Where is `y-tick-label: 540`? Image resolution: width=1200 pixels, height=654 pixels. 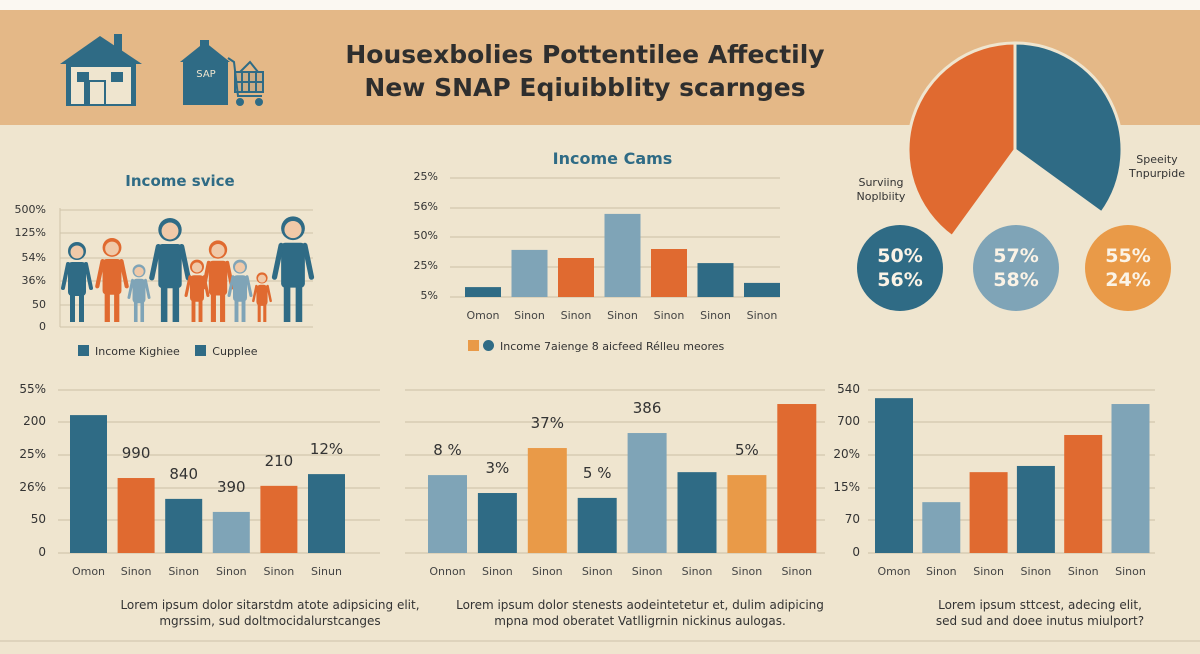
y-tick-label: 540 is located at coordinates (848, 389).